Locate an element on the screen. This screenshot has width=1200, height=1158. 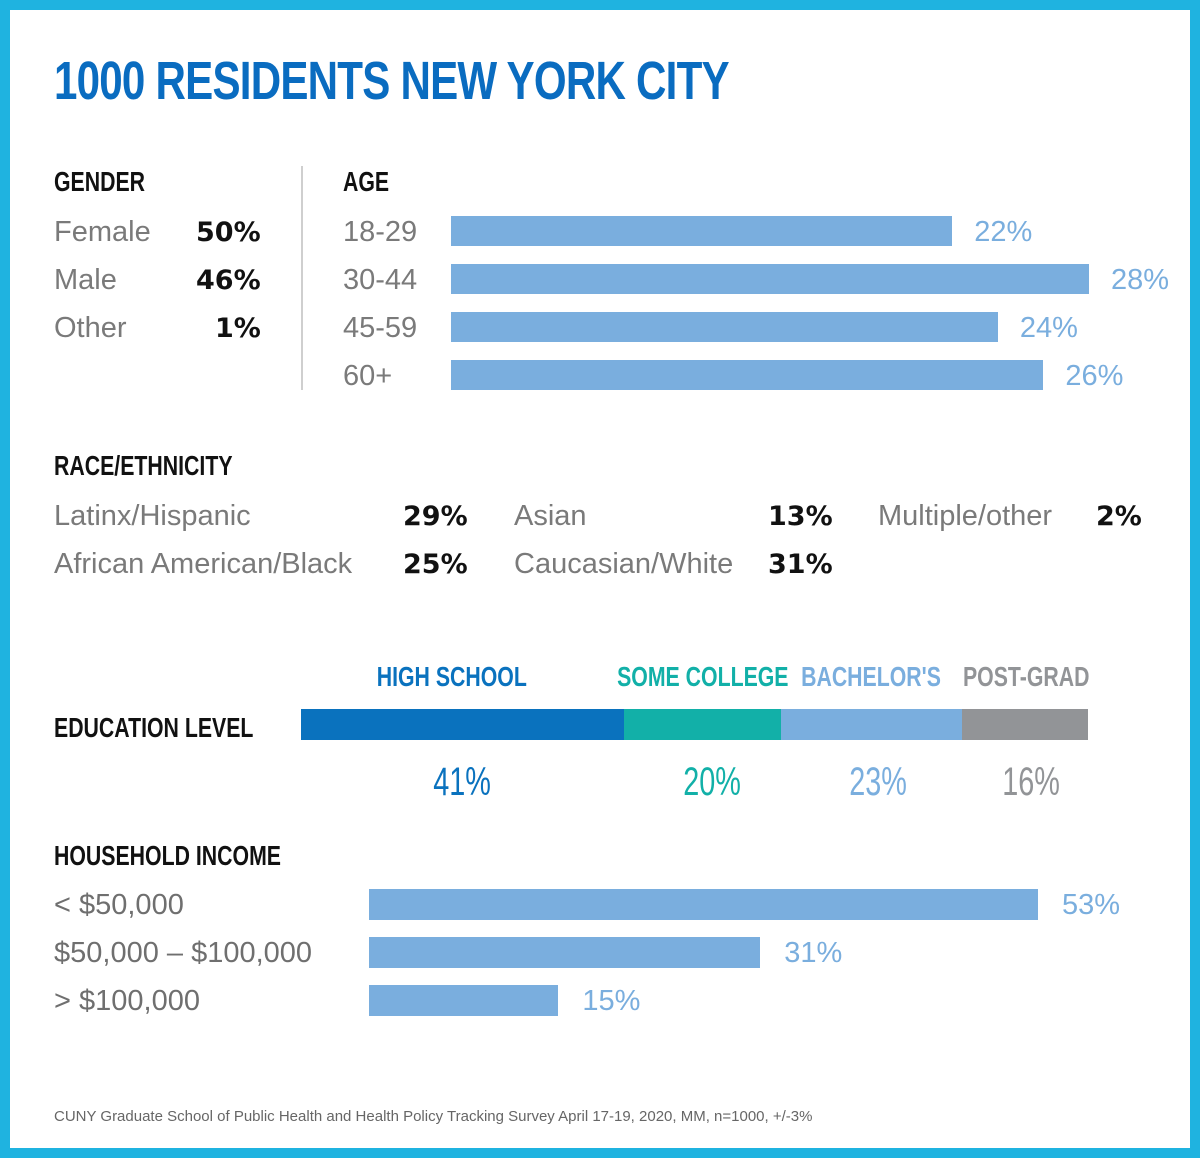
income-label-under-50k: < $50,000 is located at coordinates (119, 905).